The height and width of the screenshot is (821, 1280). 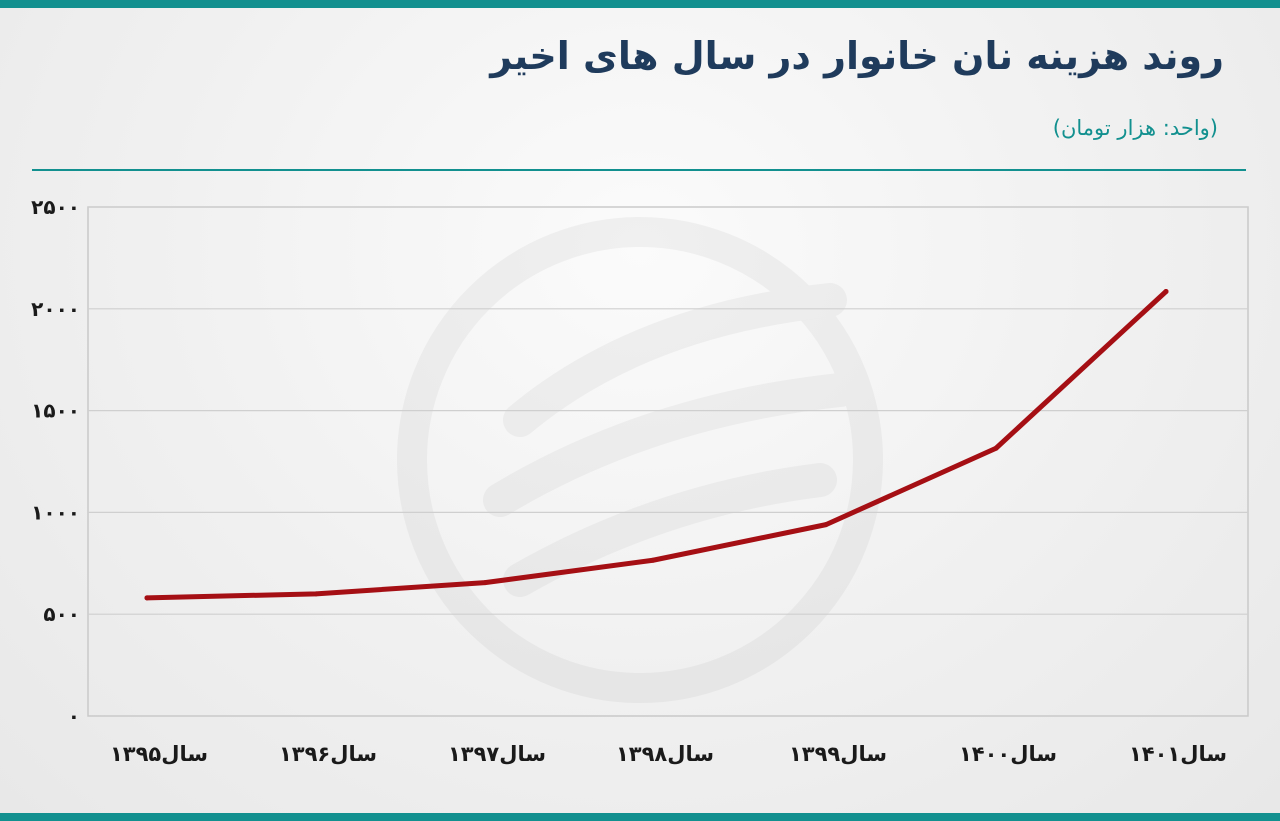 I want to click on bottom-accent-bar, so click(x=640, y=817).